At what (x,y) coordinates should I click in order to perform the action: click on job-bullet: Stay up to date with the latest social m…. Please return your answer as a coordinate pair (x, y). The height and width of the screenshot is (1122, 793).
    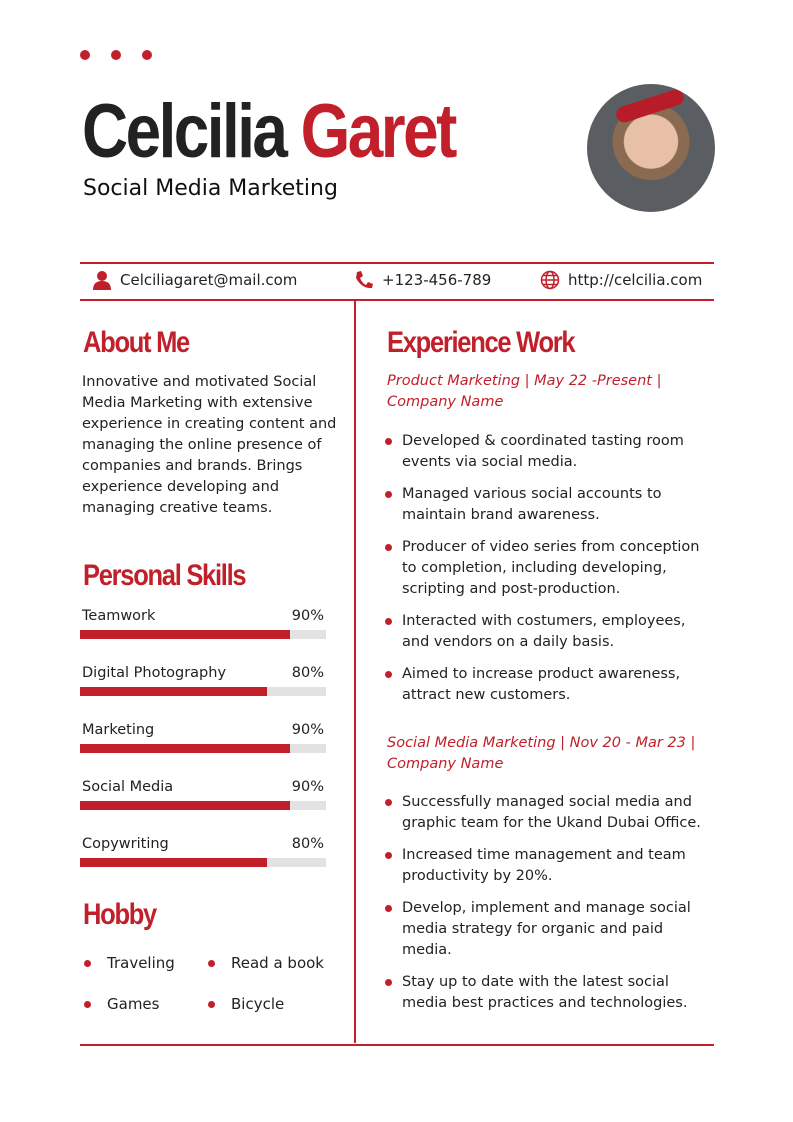
    Looking at the image, I should click on (549, 993).